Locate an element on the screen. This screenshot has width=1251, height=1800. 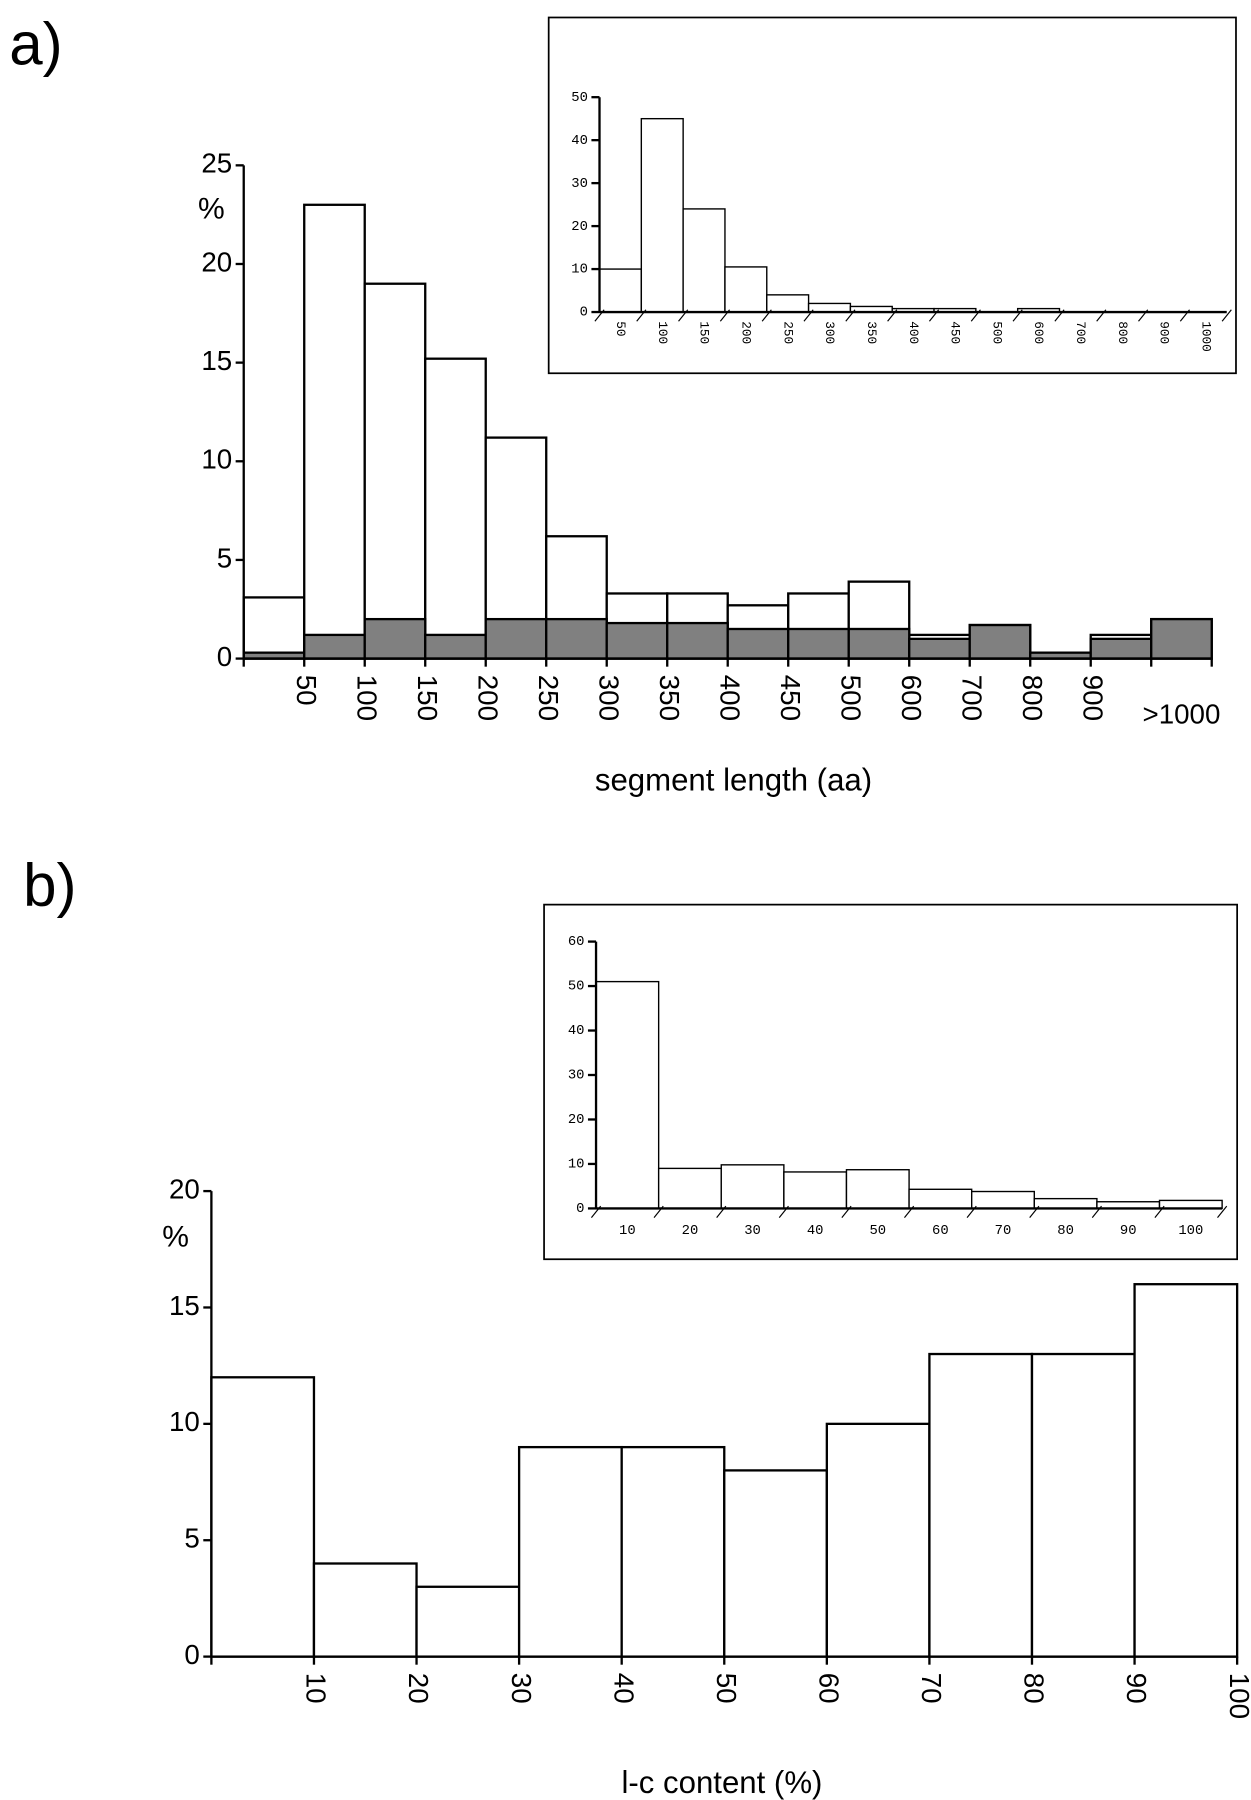
y-tick-label: 60 is located at coordinates (576, 942).